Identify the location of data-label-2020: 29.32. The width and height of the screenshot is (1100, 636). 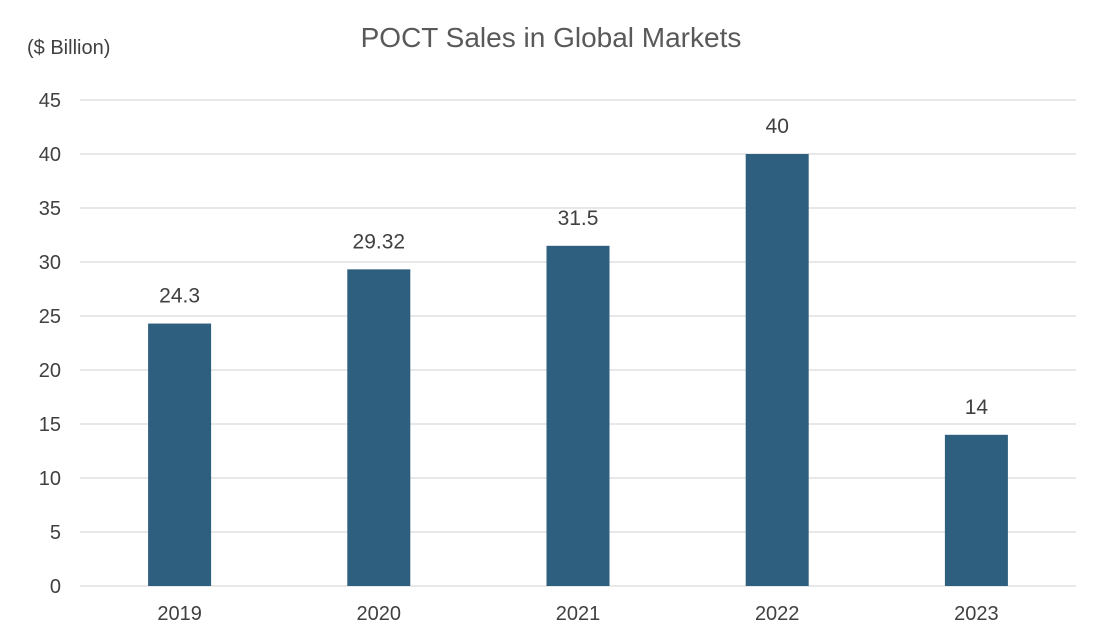
(379, 241).